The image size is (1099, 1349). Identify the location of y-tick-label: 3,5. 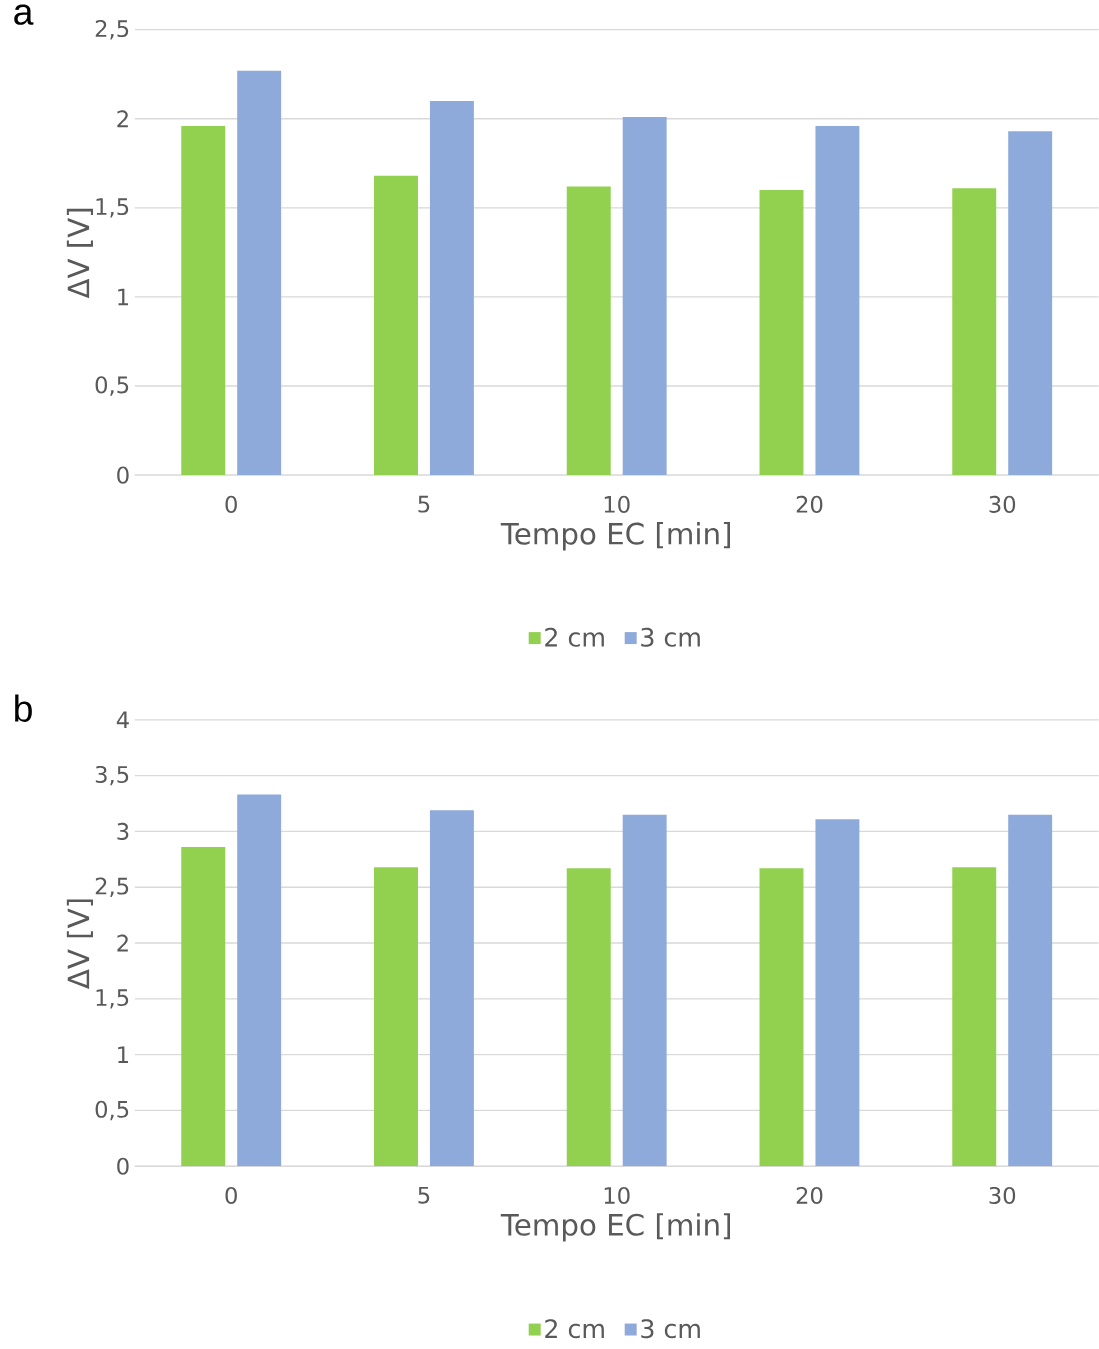
(112, 775).